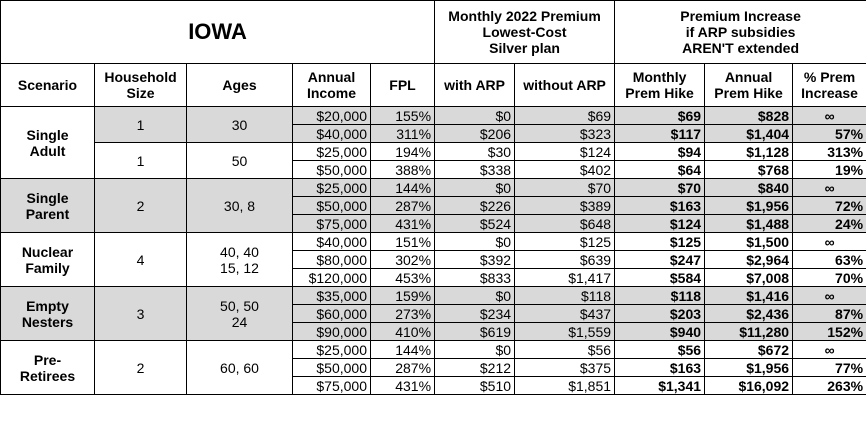 This screenshot has height=435, width=866. What do you see at coordinates (239, 367) in the screenshot?
I see `text-line: 60, 60` at bounding box center [239, 367].